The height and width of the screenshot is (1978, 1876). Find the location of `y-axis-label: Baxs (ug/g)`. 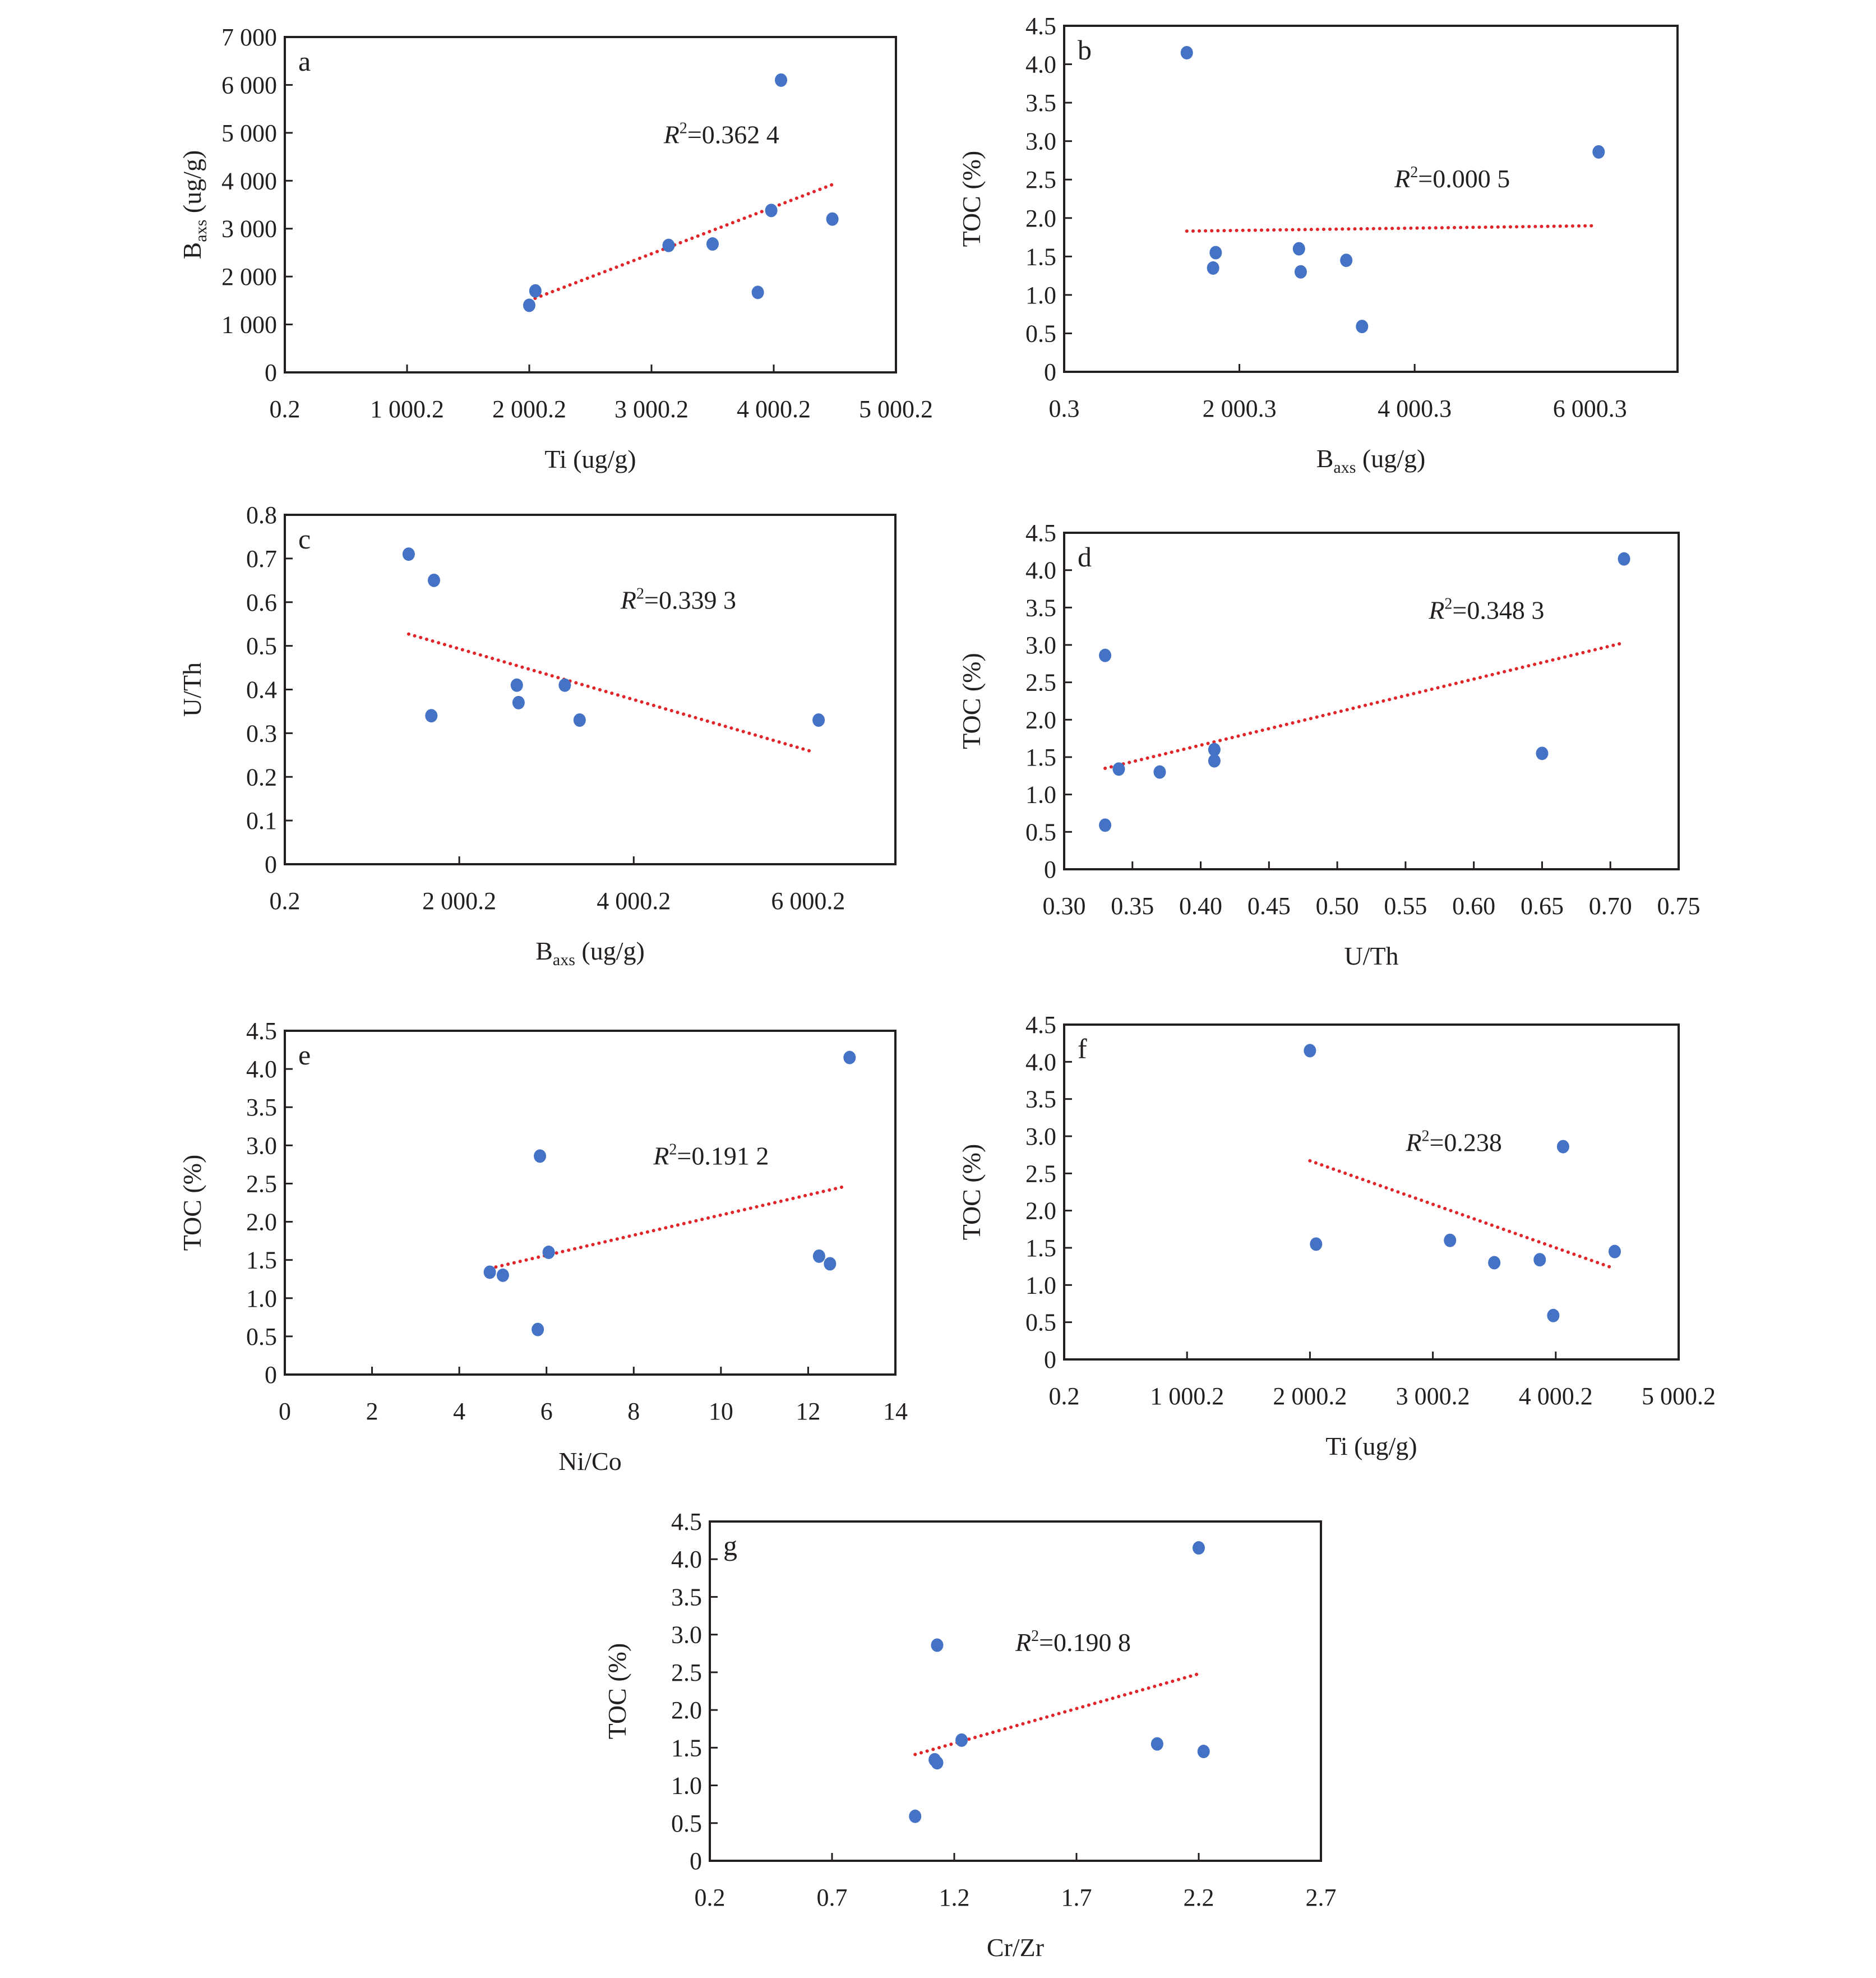

y-axis-label: Baxs (ug/g) is located at coordinates (194, 205).